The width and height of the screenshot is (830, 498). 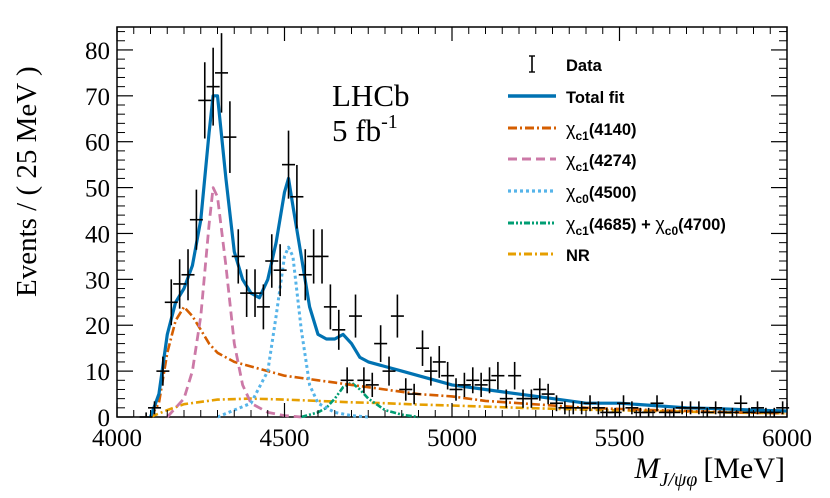 What do you see at coordinates (97, 143) in the screenshot?
I see `y-tick-label: 60` at bounding box center [97, 143].